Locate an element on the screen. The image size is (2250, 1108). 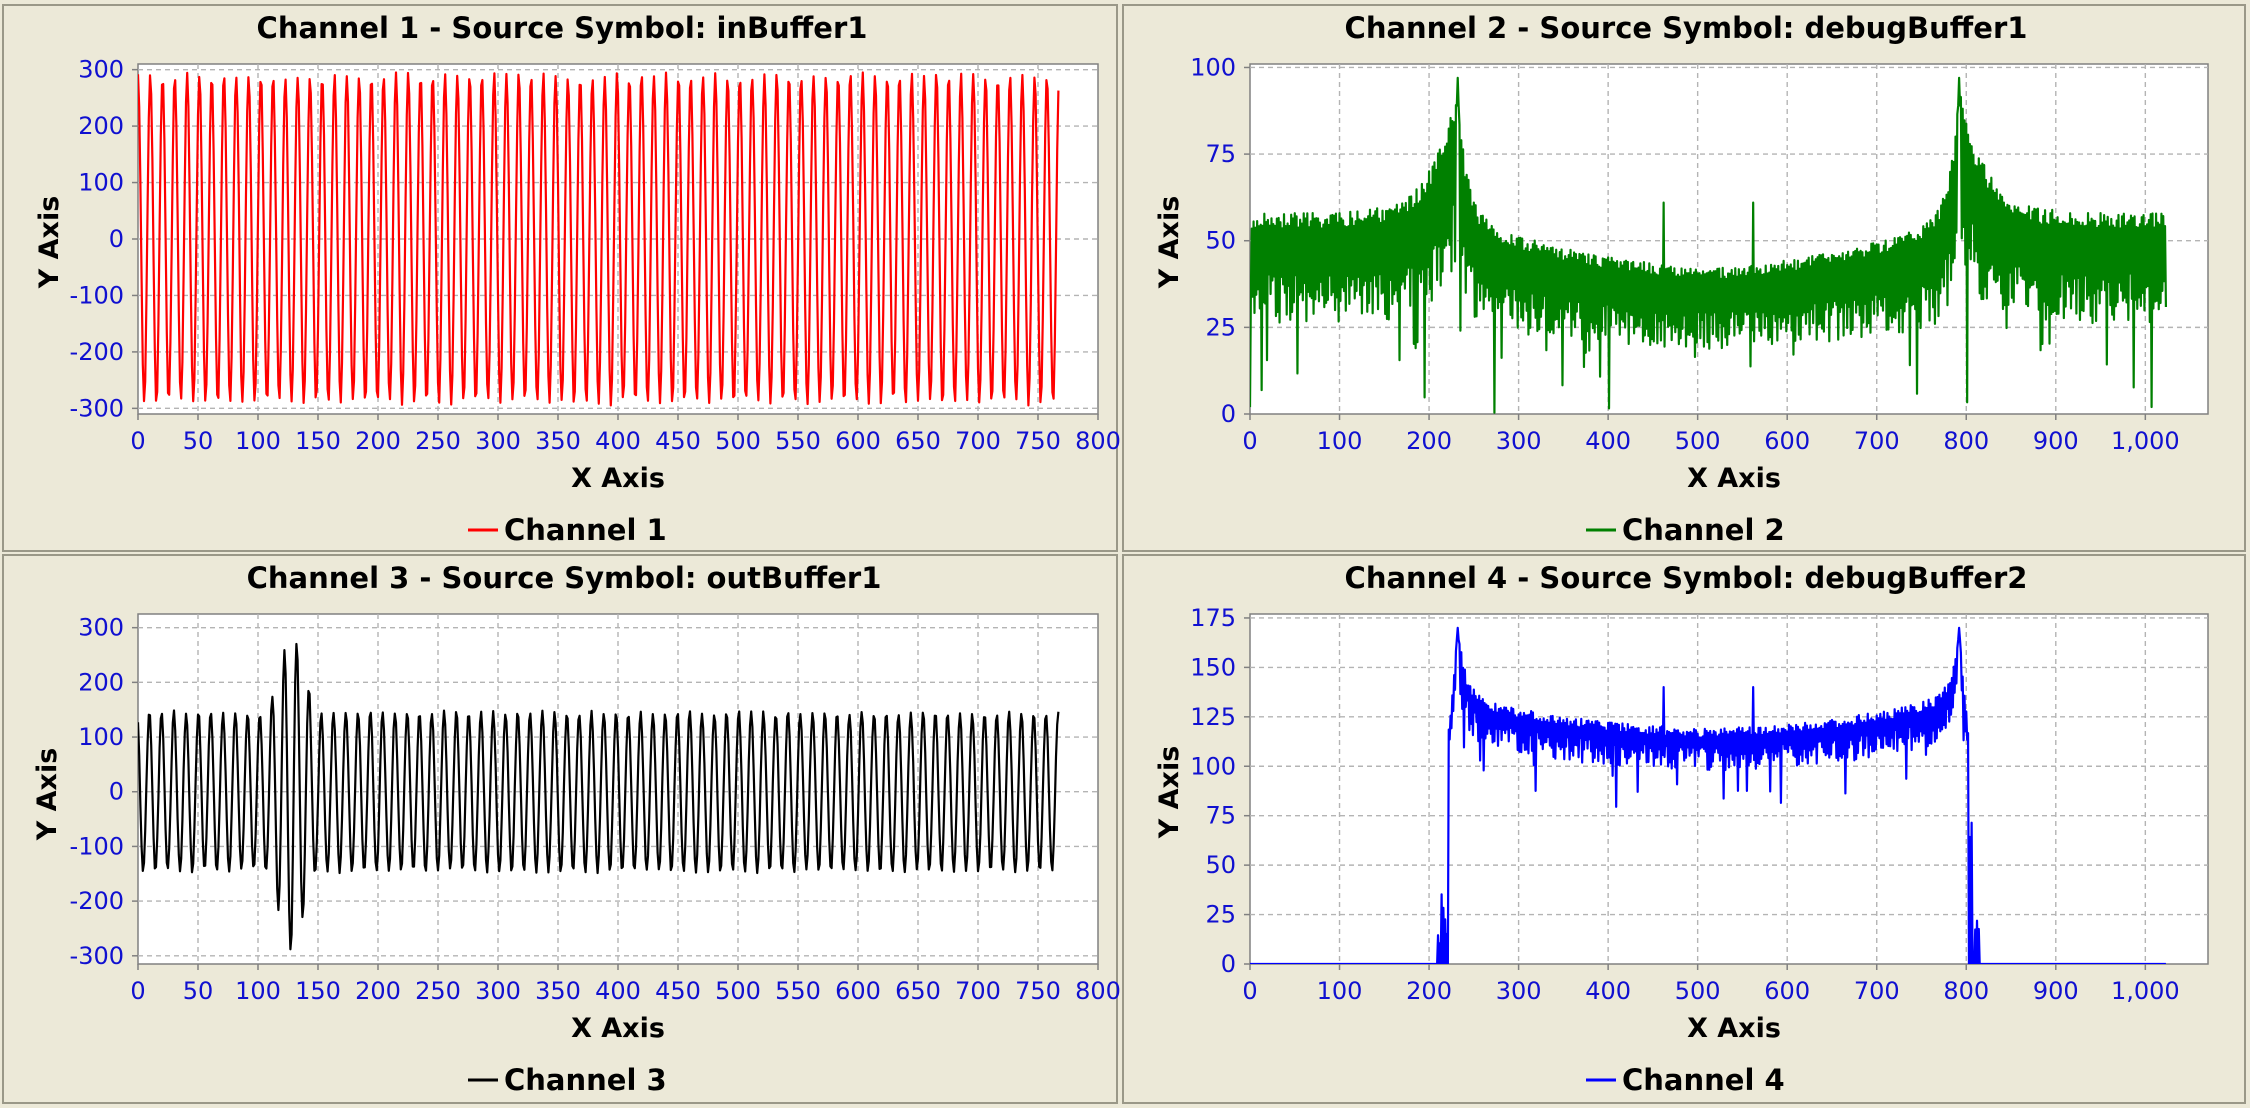
y-tick-label: 150 is located at coordinates (1213, 667).